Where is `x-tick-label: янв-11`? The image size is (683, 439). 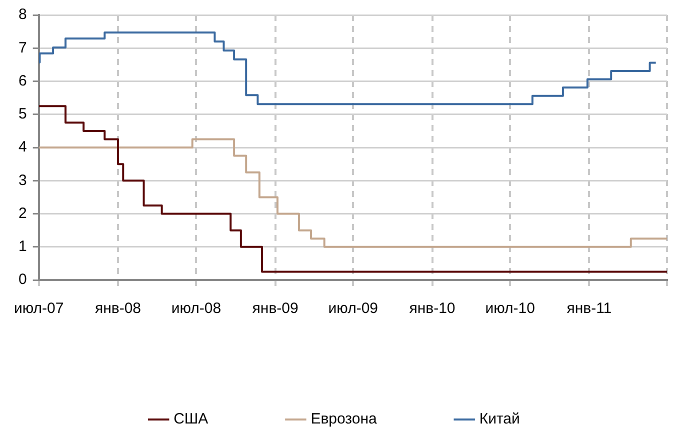 x-tick-label: янв-11 is located at coordinates (589, 309).